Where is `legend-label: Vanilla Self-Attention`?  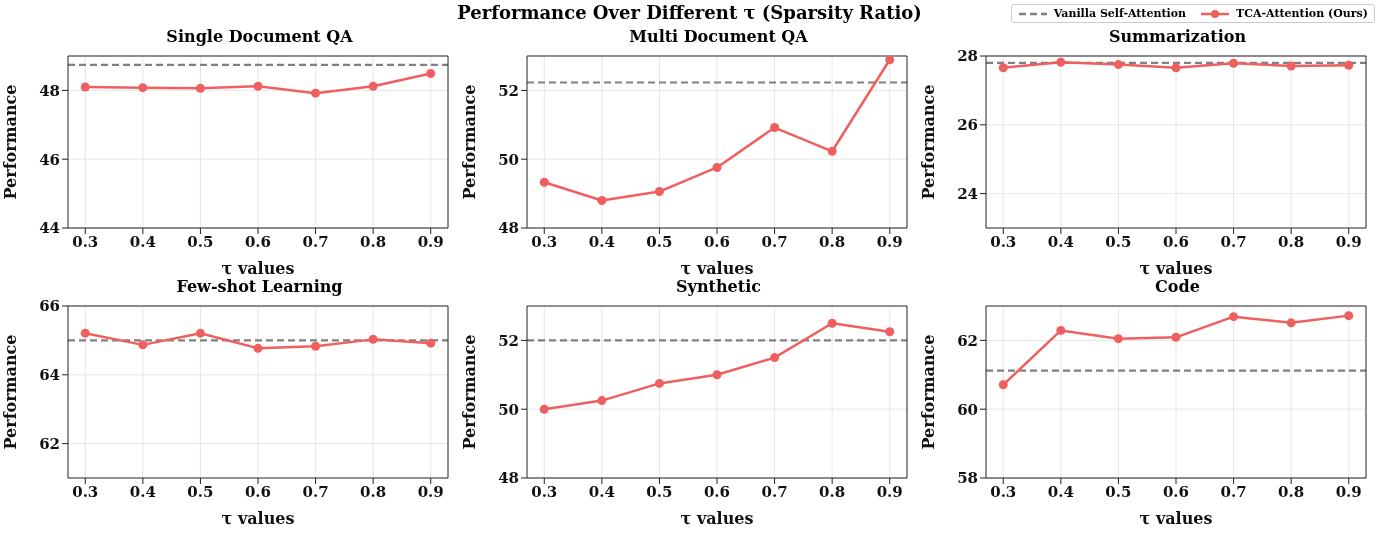 legend-label: Vanilla Self-Attention is located at coordinates (1120, 13).